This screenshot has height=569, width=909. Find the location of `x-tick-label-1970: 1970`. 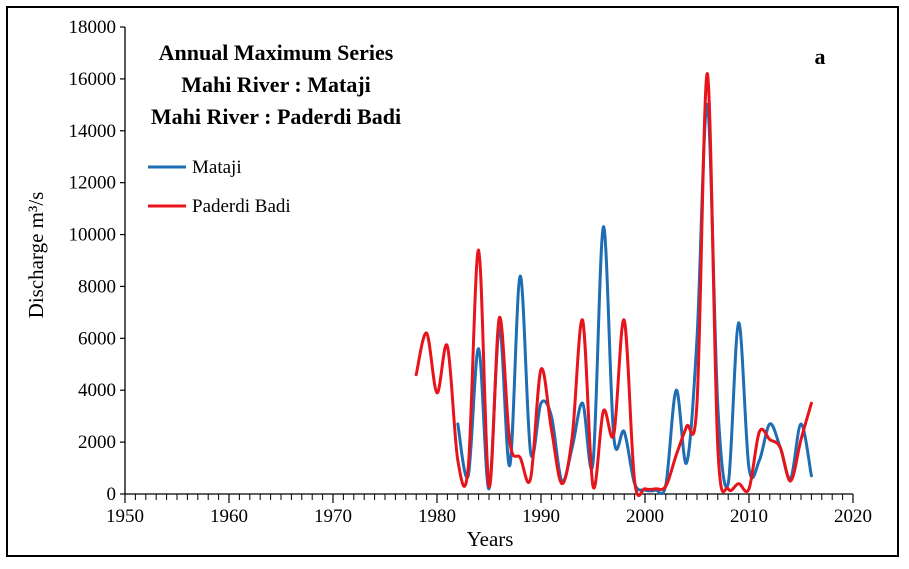

x-tick-label-1970: 1970 is located at coordinates (333, 516).